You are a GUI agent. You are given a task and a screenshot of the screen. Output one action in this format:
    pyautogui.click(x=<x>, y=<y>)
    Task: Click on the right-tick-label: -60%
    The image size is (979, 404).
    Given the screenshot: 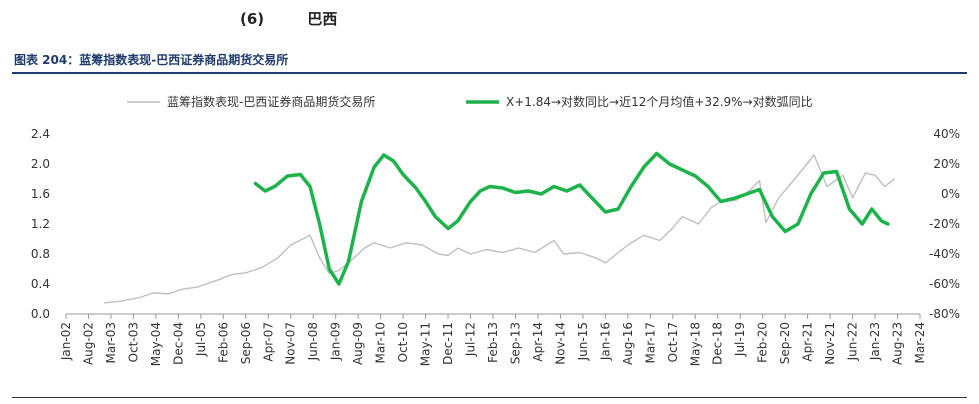 What is the action you would take?
    pyautogui.click(x=944, y=284)
    